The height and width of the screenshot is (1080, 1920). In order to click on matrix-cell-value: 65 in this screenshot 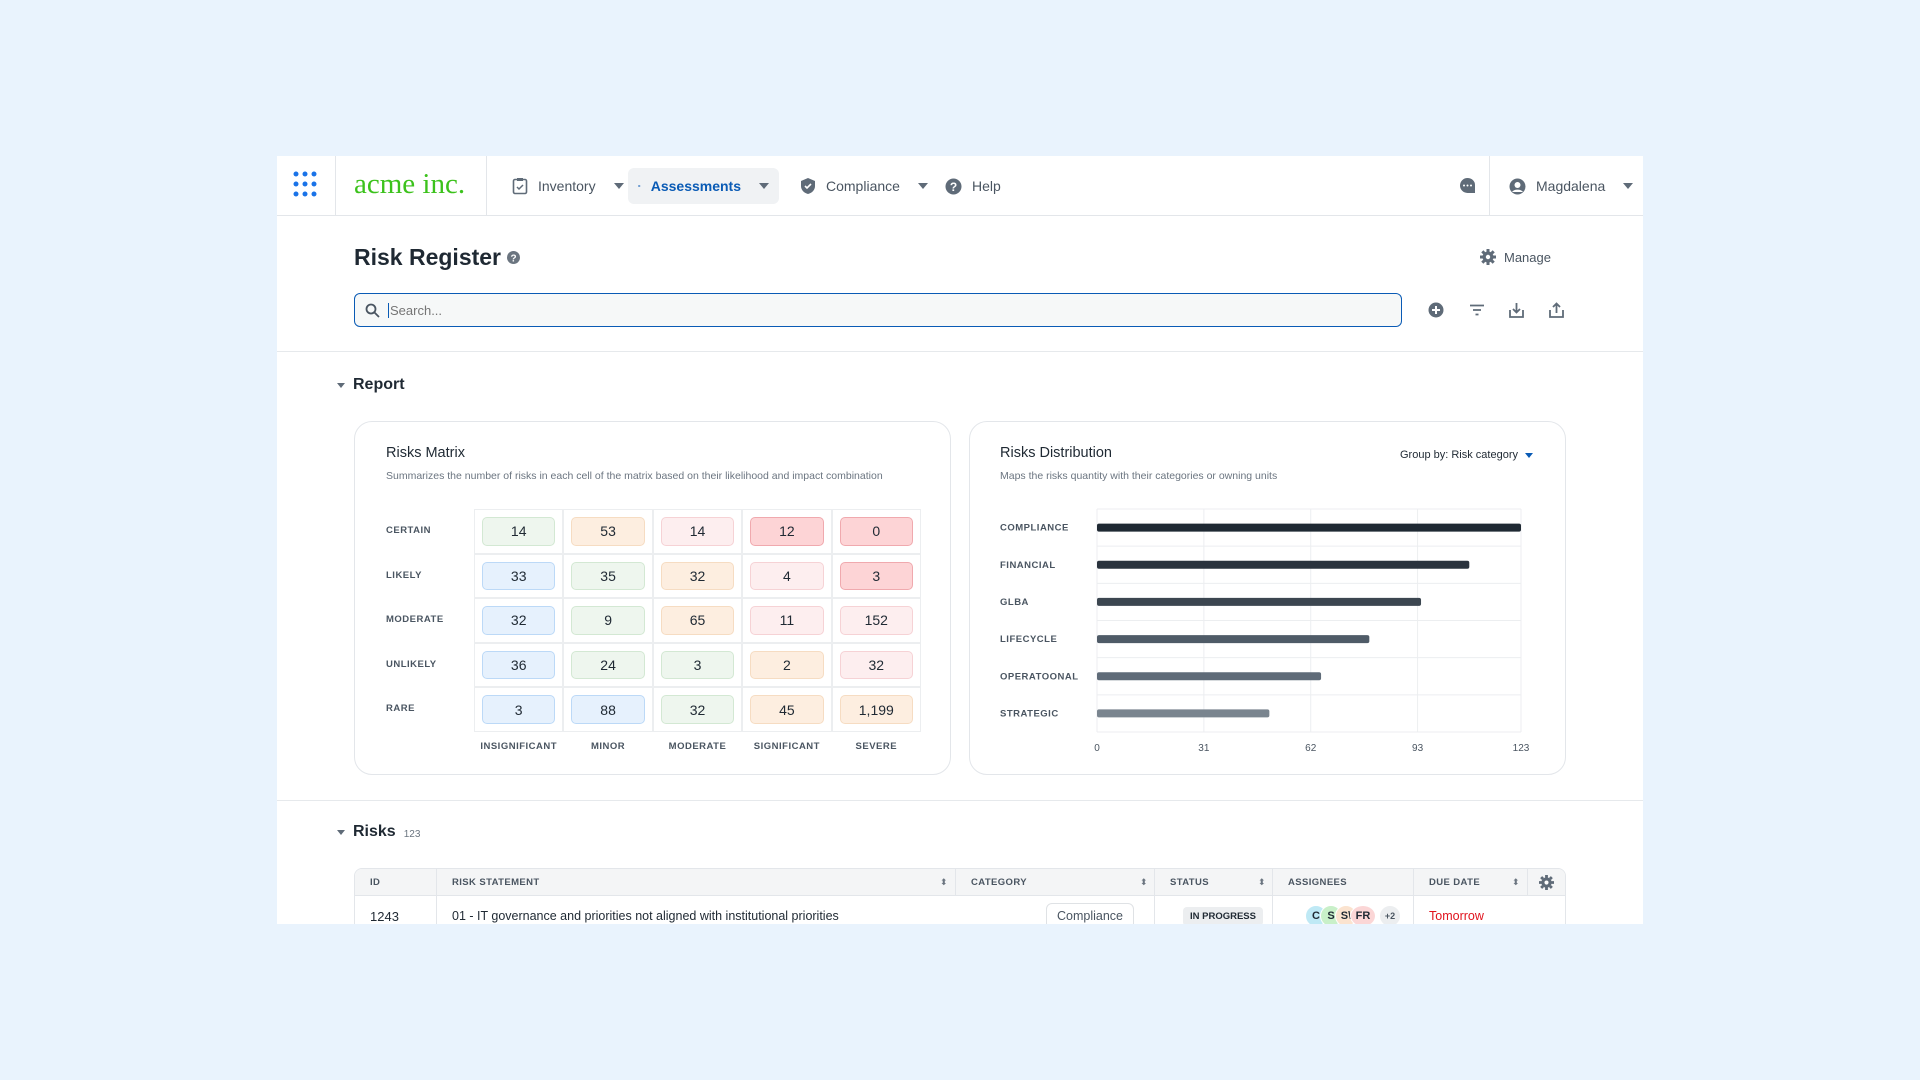, I will do `click(697, 620)`.